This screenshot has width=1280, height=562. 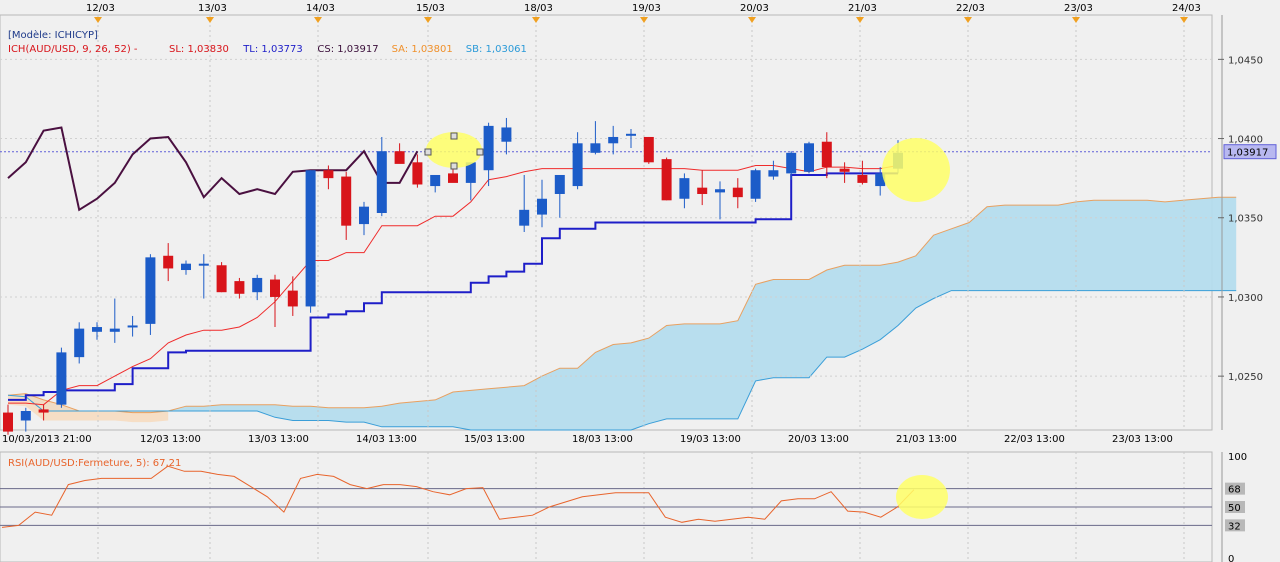 I want to click on date-label: 15/03, so click(x=430, y=8).